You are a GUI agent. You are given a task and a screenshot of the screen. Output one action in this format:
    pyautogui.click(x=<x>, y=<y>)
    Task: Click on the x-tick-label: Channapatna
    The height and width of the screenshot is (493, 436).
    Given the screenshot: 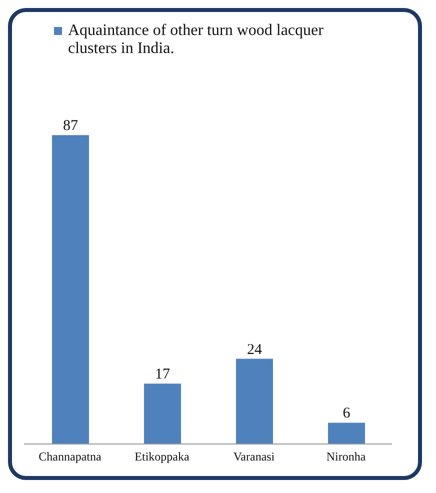 What is the action you would take?
    pyautogui.click(x=70, y=457)
    